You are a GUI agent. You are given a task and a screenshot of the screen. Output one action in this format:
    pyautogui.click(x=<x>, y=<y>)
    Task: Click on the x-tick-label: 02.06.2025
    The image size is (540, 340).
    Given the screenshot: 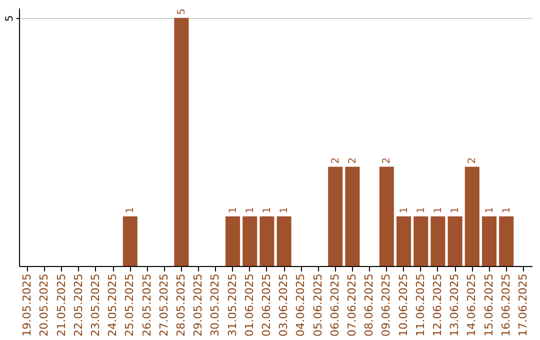 What is the action you would take?
    pyautogui.click(x=266, y=305)
    